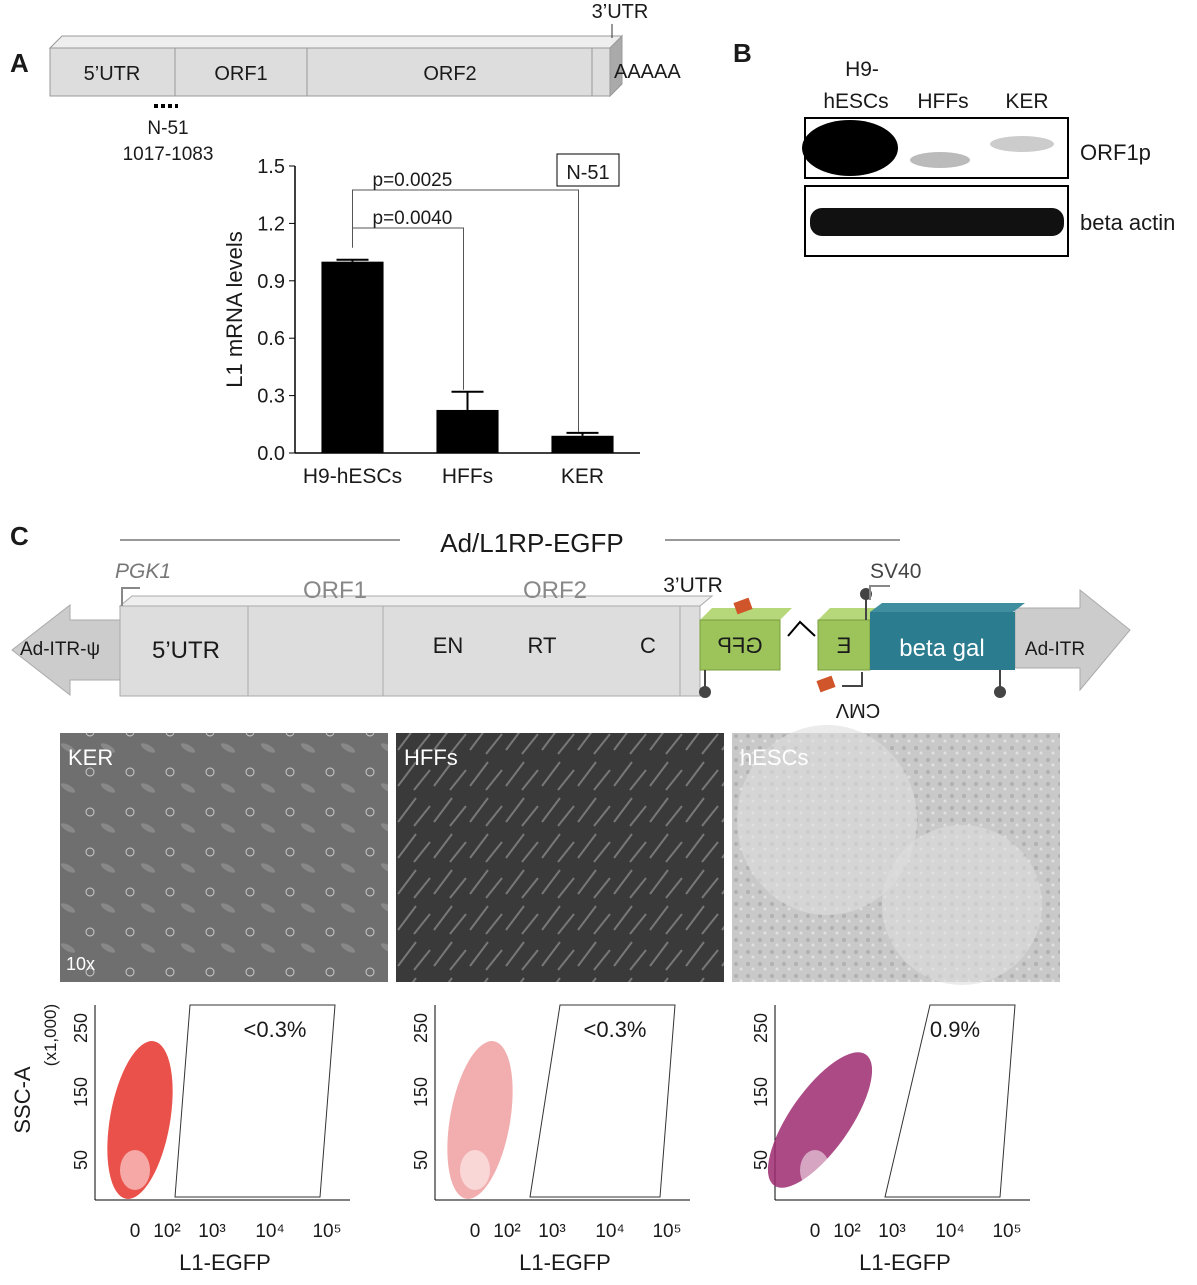 This screenshot has width=1197, height=1285. I want to click on head, so click(705, 692).